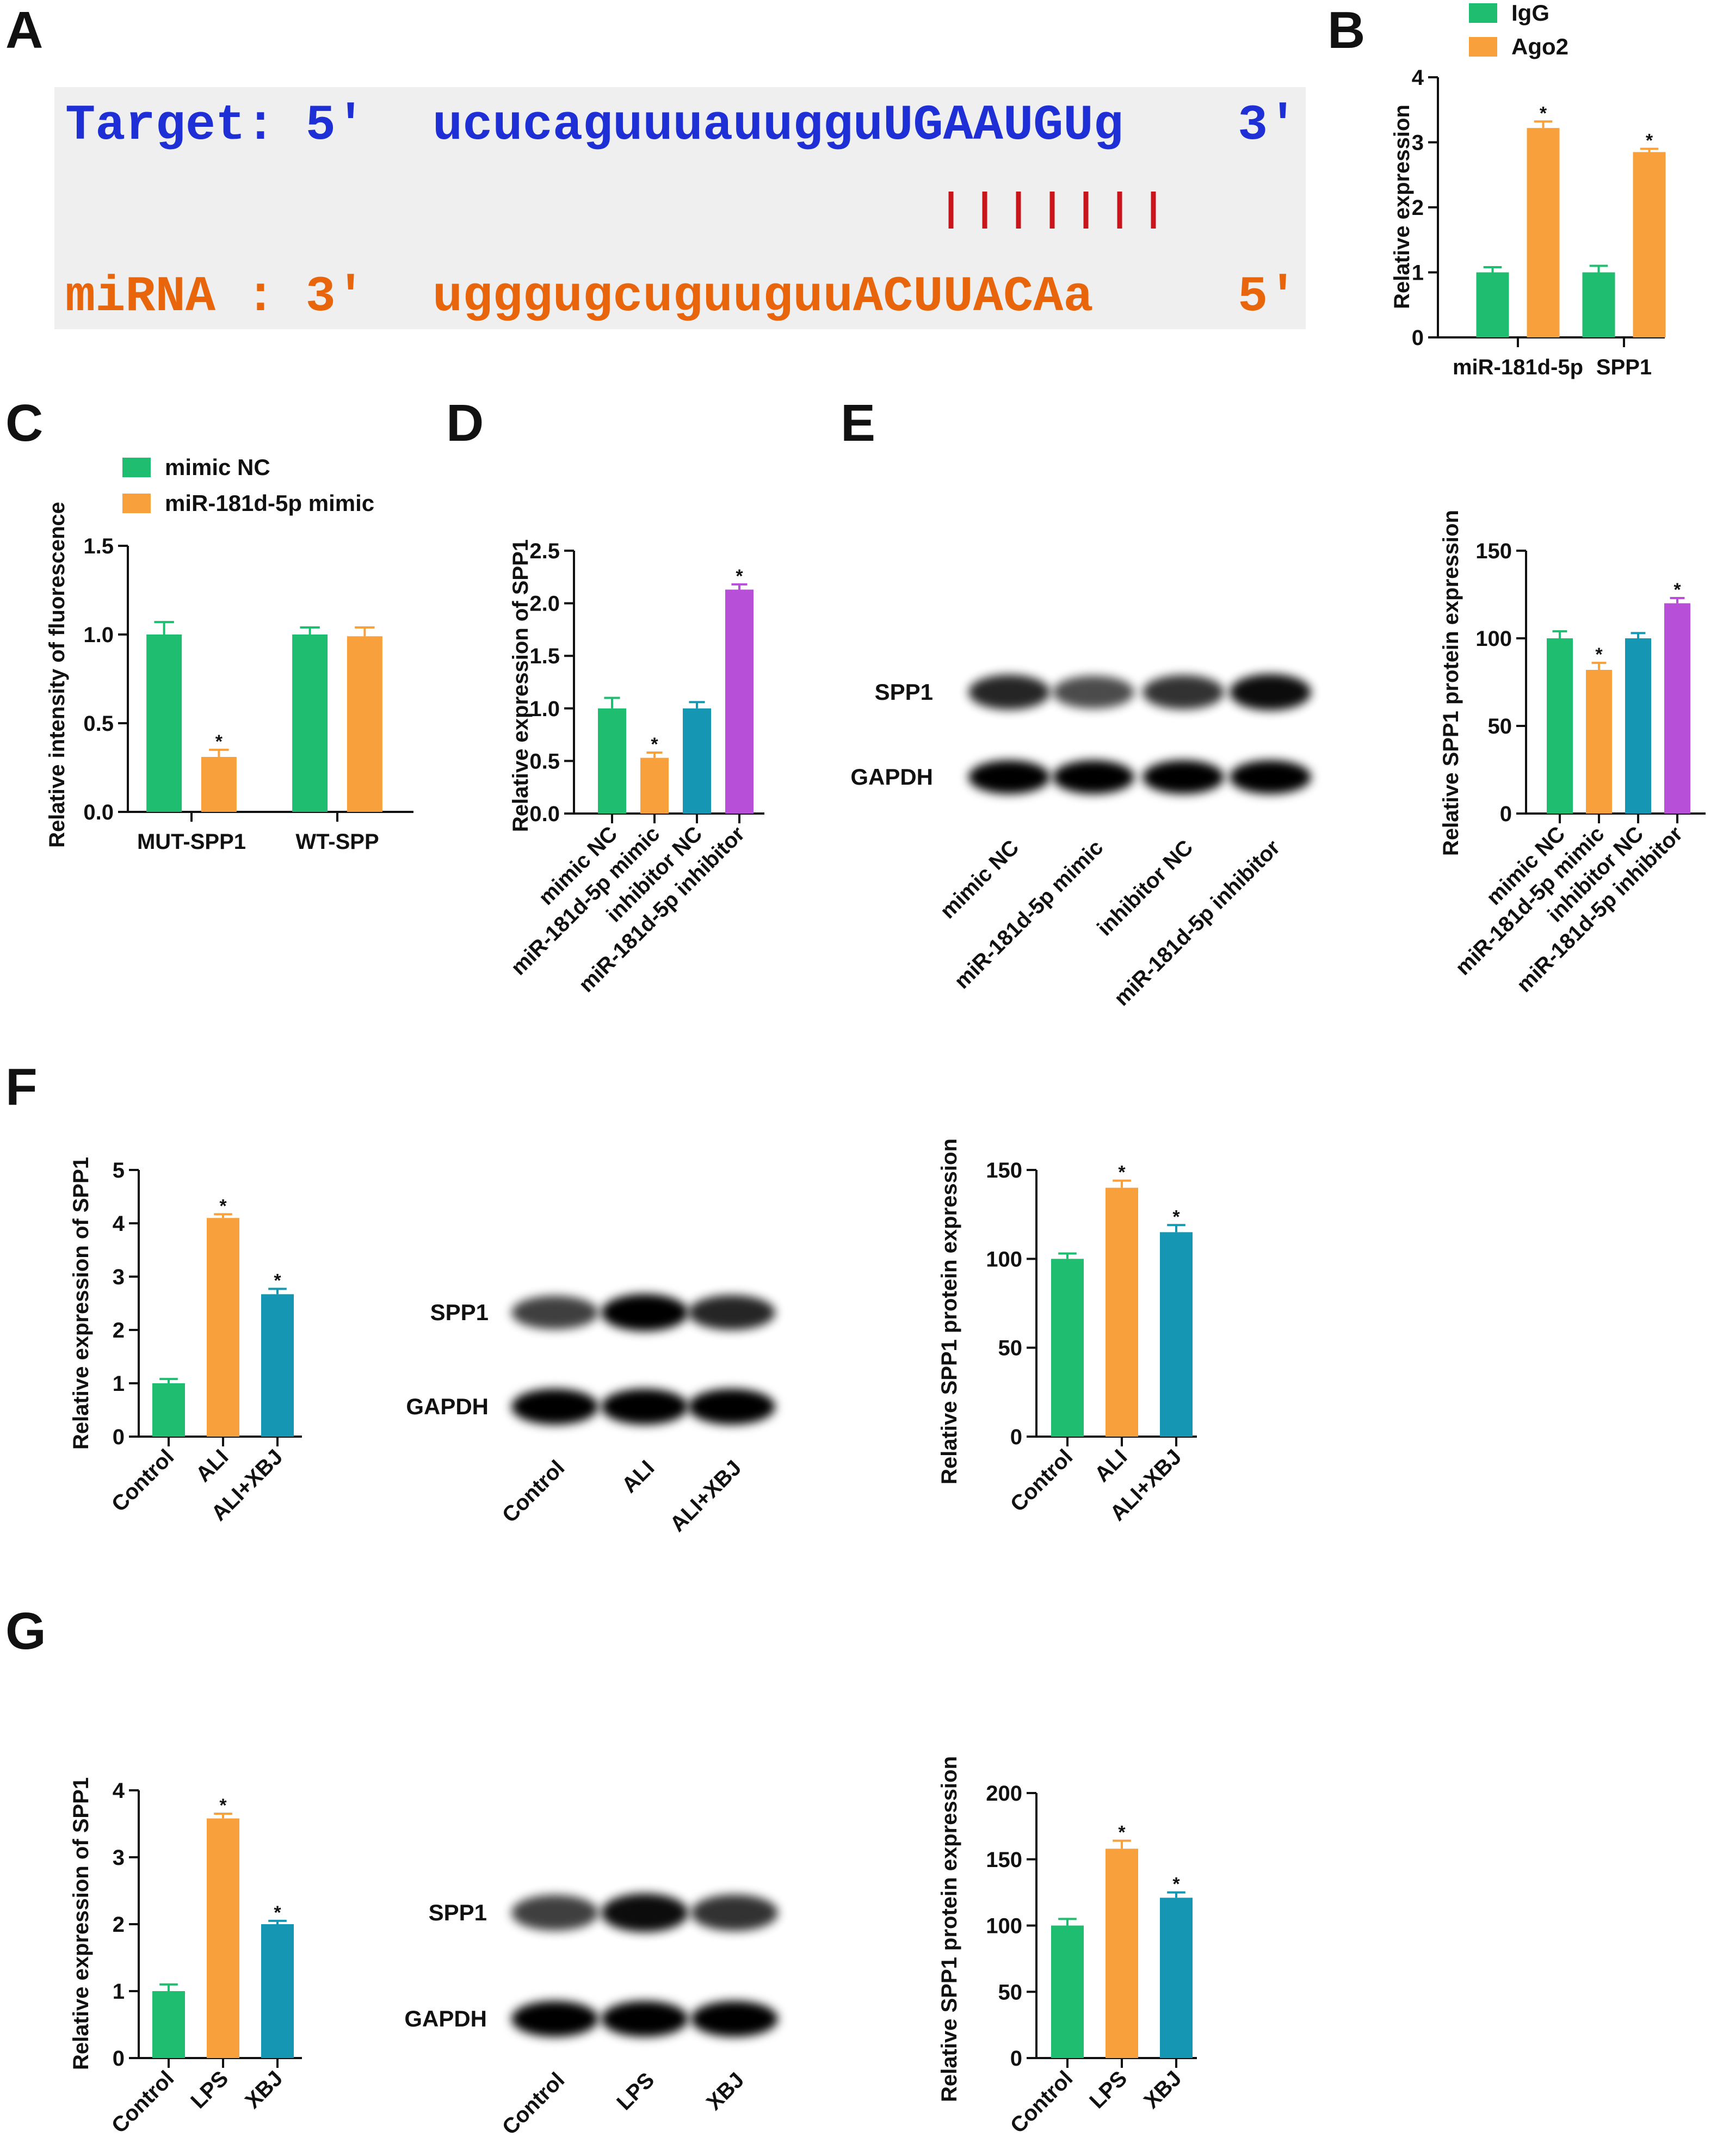  Describe the element at coordinates (337, 842) in the screenshot. I see `x-tick-label: WT-SPP` at that location.